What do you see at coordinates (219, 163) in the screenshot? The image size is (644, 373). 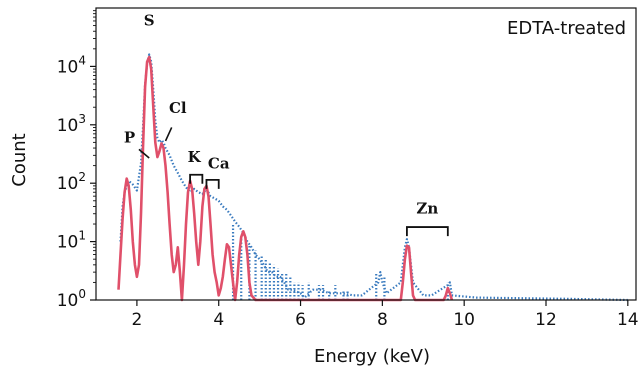 I see `element-label: Ca` at bounding box center [219, 163].